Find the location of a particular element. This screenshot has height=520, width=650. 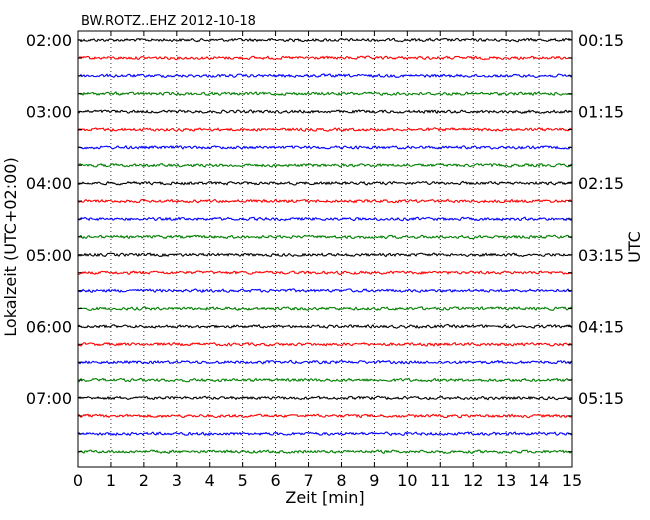

y-tick-label-right: 03:15 is located at coordinates (601, 255).